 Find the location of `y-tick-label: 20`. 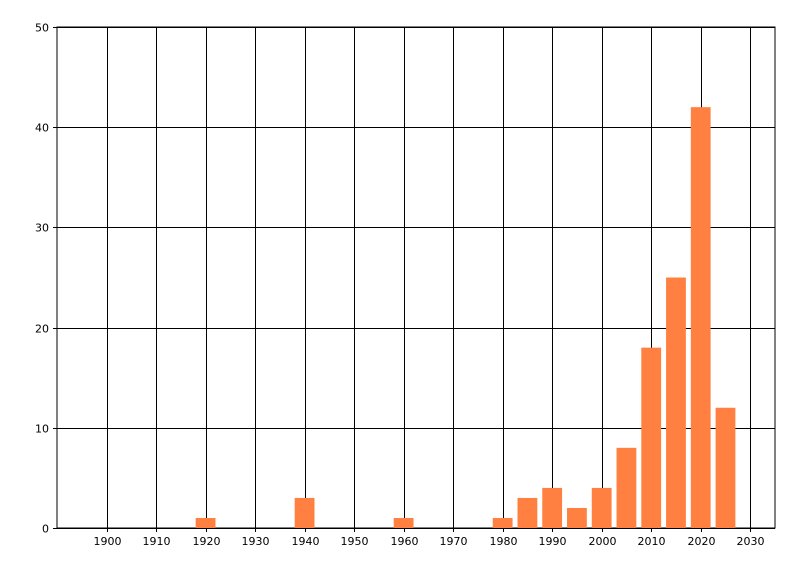

y-tick-label: 20 is located at coordinates (42, 329).